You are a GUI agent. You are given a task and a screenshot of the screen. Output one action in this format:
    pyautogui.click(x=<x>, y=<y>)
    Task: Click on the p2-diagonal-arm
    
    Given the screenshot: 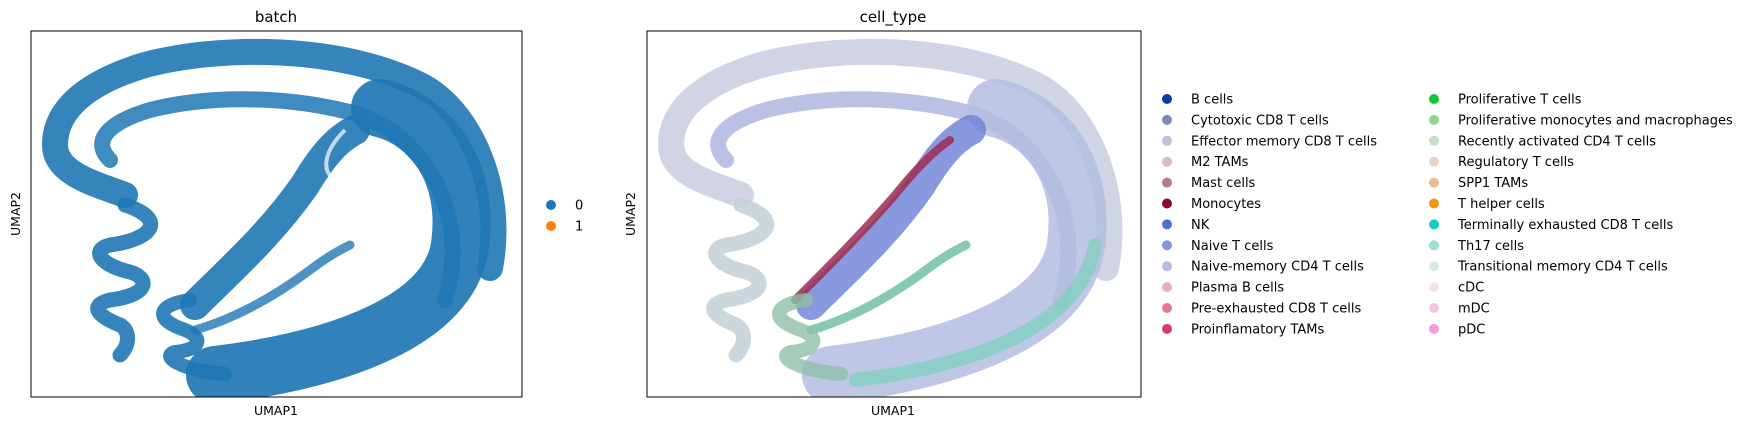 What is the action you would take?
    pyautogui.click(x=891, y=217)
    